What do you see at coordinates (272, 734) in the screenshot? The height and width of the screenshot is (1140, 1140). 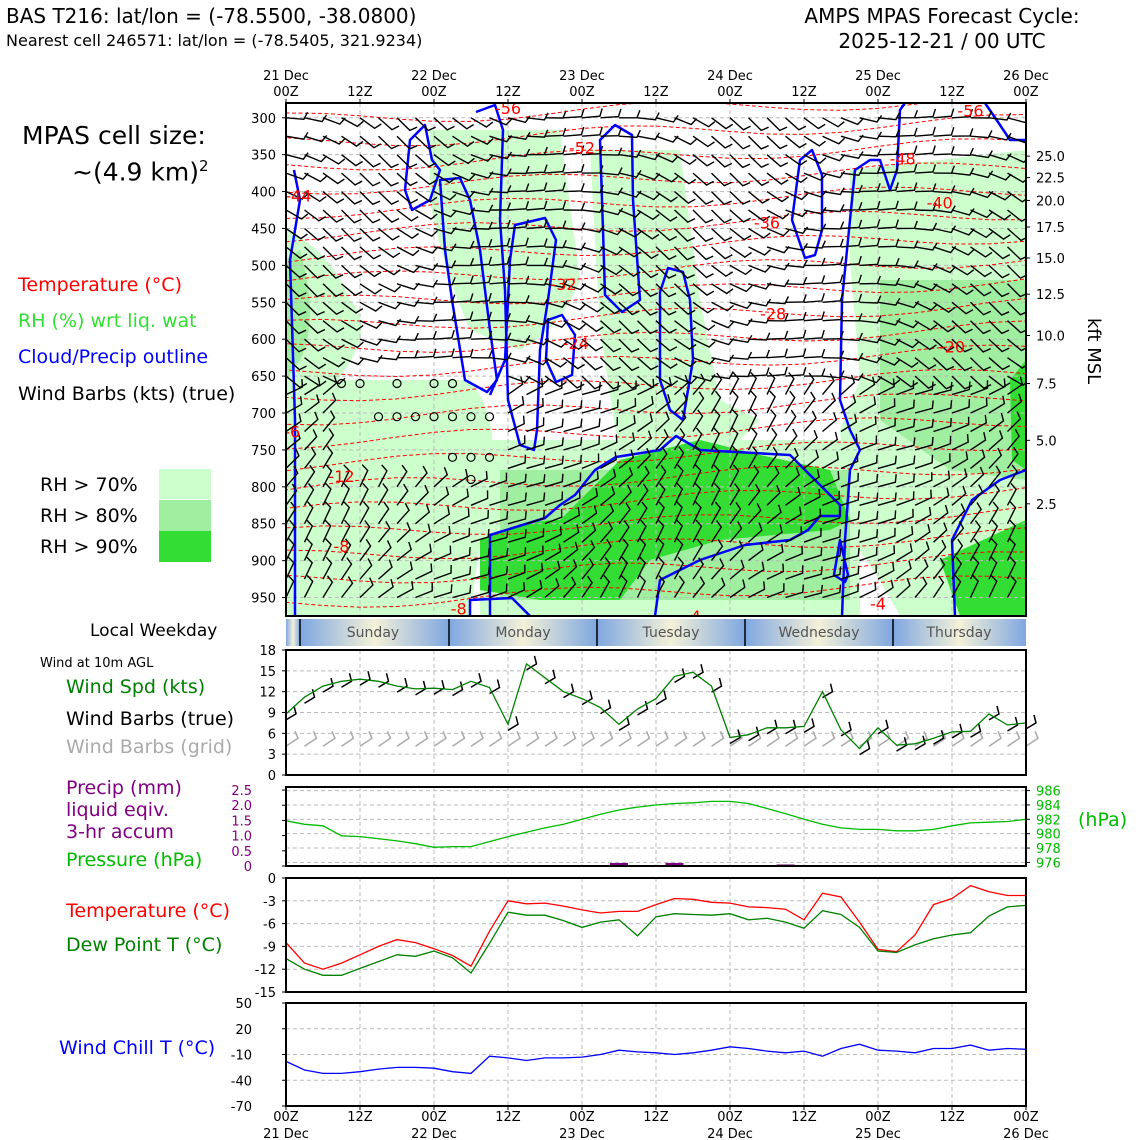 I see `wind-ytick-label: 6` at bounding box center [272, 734].